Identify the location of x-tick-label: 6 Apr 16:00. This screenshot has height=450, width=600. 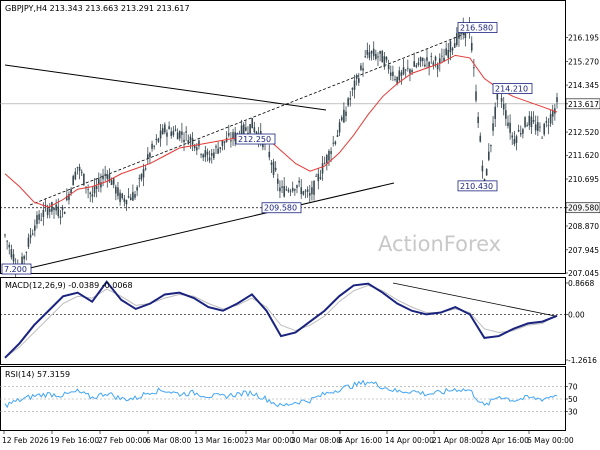
(360, 440).